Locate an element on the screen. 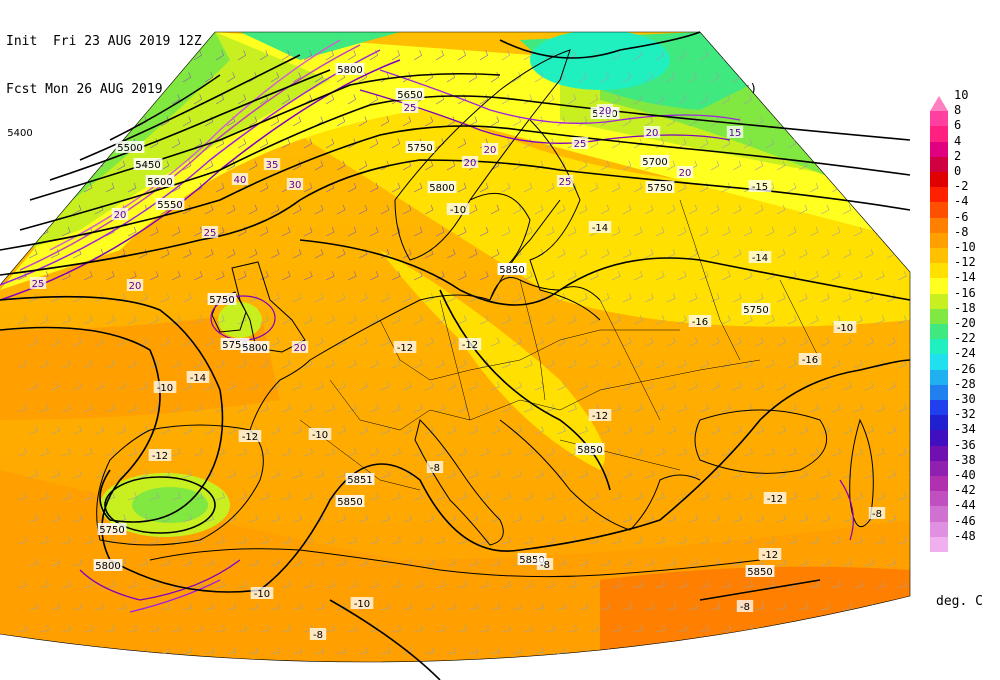  contour-label-wind: 25 is located at coordinates (410, 108).